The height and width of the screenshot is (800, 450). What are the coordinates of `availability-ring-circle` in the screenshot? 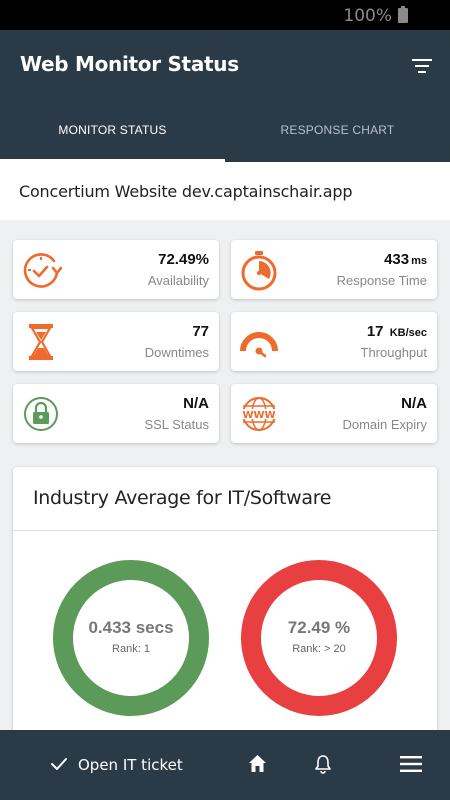 It's located at (319, 638).